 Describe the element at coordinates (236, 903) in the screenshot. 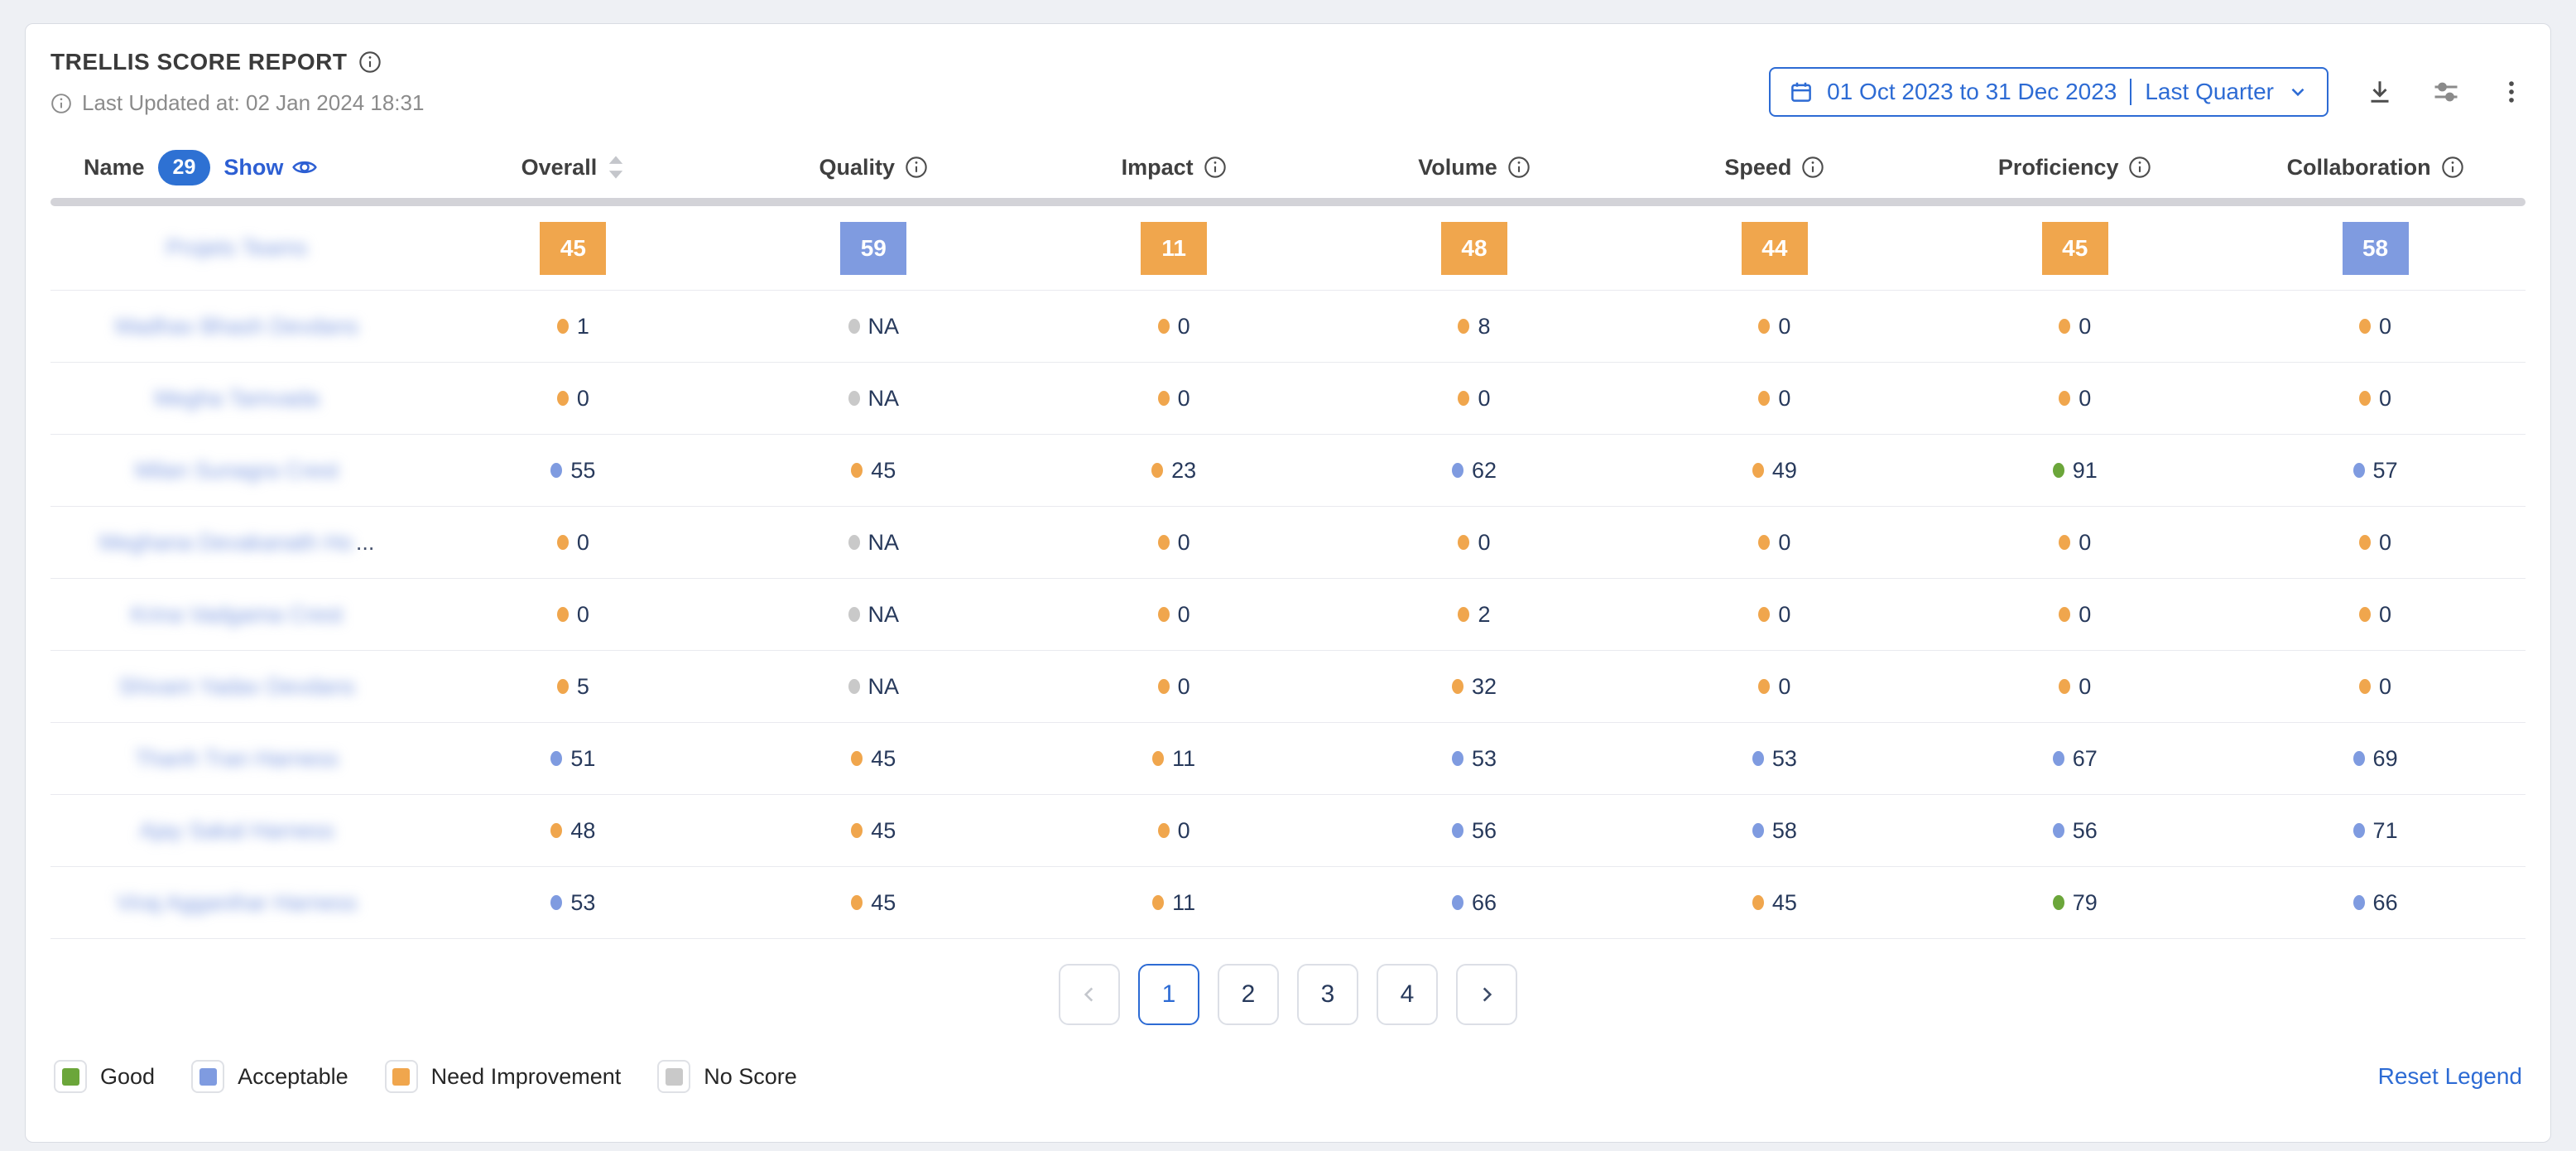

I see `member-name-link: Viraj Agganihar Harness` at that location.